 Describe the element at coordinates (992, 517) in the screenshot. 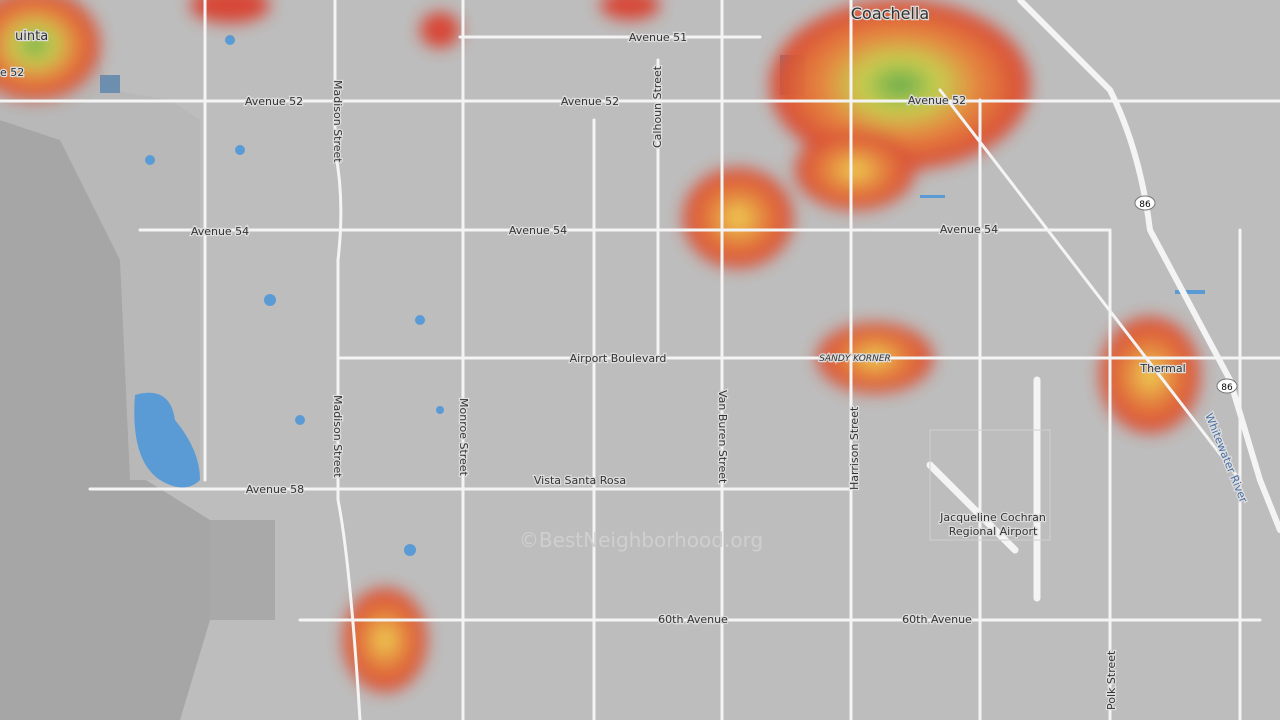

I see `airport-label: Jacqueline Cochran` at that location.